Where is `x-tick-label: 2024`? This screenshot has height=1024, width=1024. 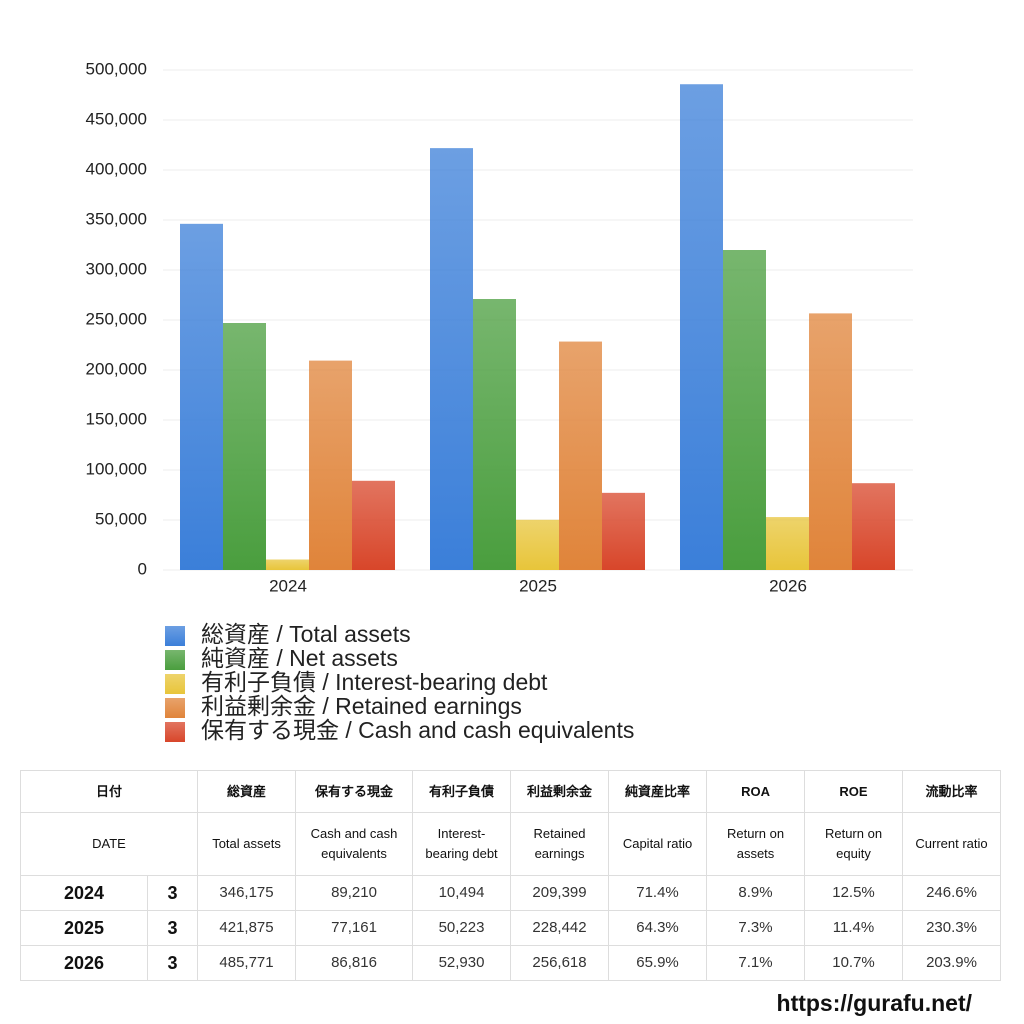
x-tick-label: 2024 is located at coordinates (288, 585).